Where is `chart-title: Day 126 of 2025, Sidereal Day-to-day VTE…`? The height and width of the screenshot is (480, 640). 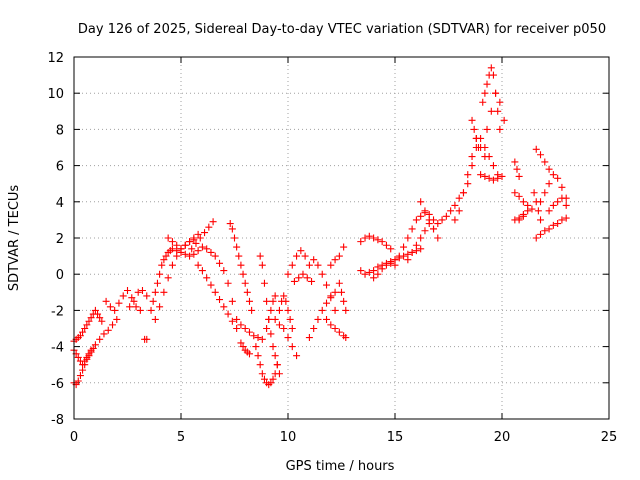 chart-title: Day 126 of 2025, Sidereal Day-to-day VTE… is located at coordinates (342, 29).